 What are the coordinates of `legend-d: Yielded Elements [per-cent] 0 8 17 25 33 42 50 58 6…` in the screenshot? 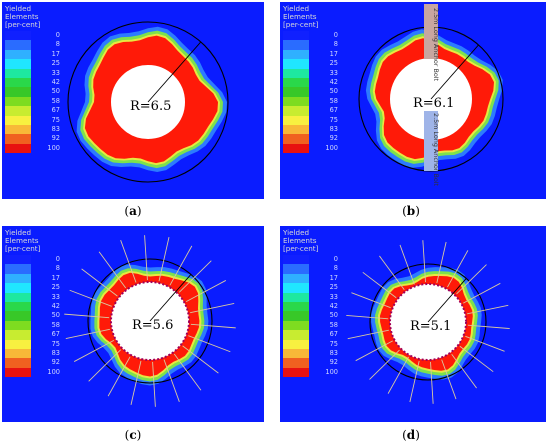 It's located at (312, 303).